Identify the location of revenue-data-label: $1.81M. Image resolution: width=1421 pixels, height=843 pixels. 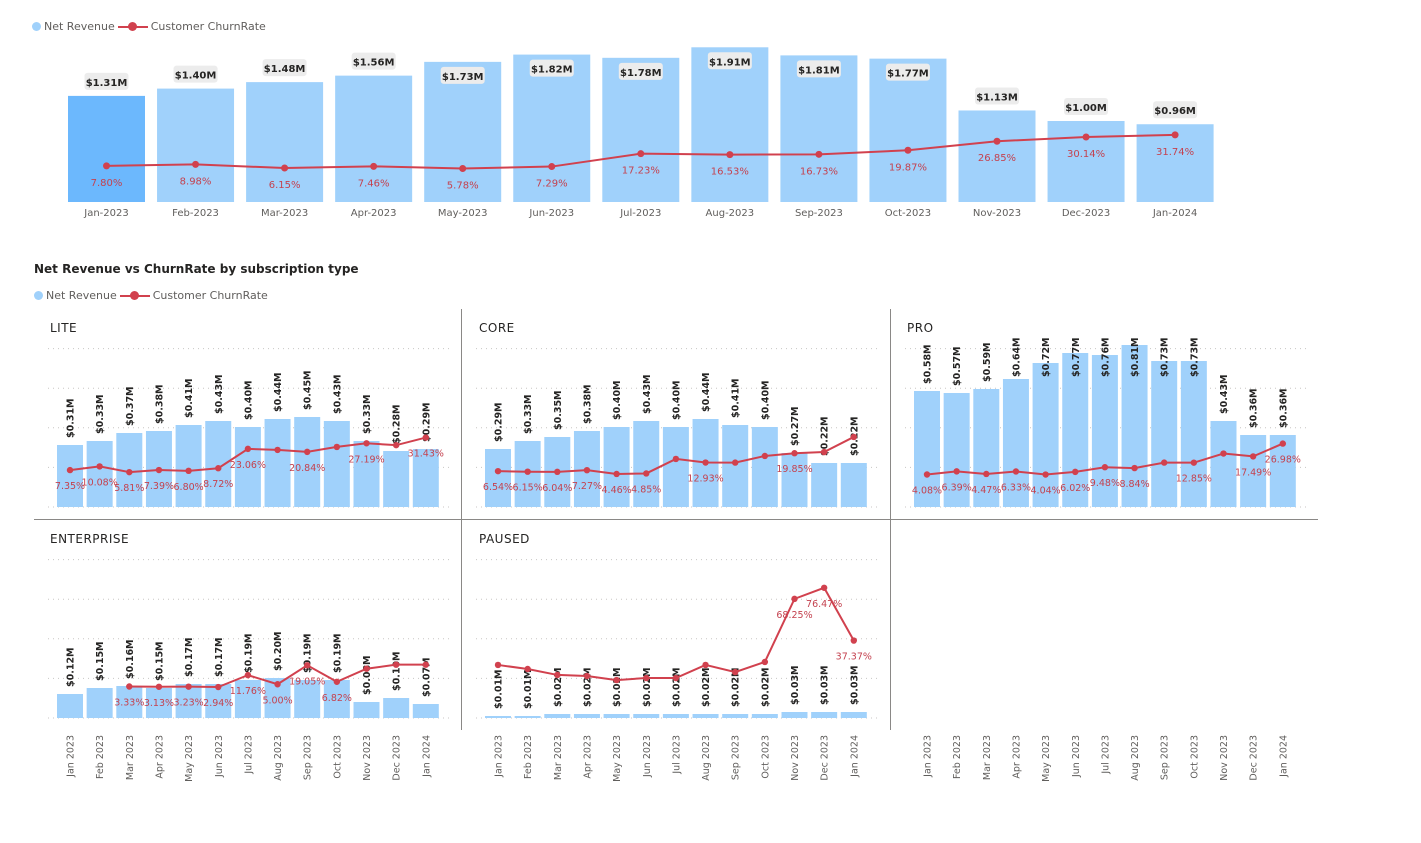
(819, 70).